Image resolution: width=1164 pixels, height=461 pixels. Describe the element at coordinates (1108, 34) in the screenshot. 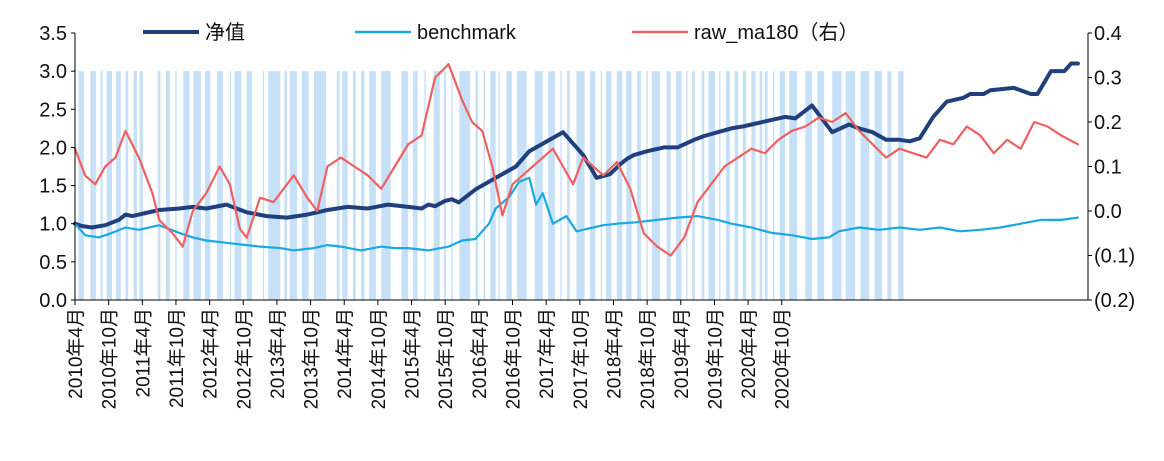

I see `y-right-tick-label: 0.4` at that location.